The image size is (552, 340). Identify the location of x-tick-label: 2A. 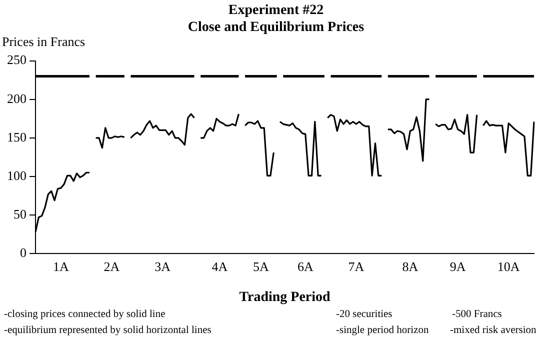
(112, 266).